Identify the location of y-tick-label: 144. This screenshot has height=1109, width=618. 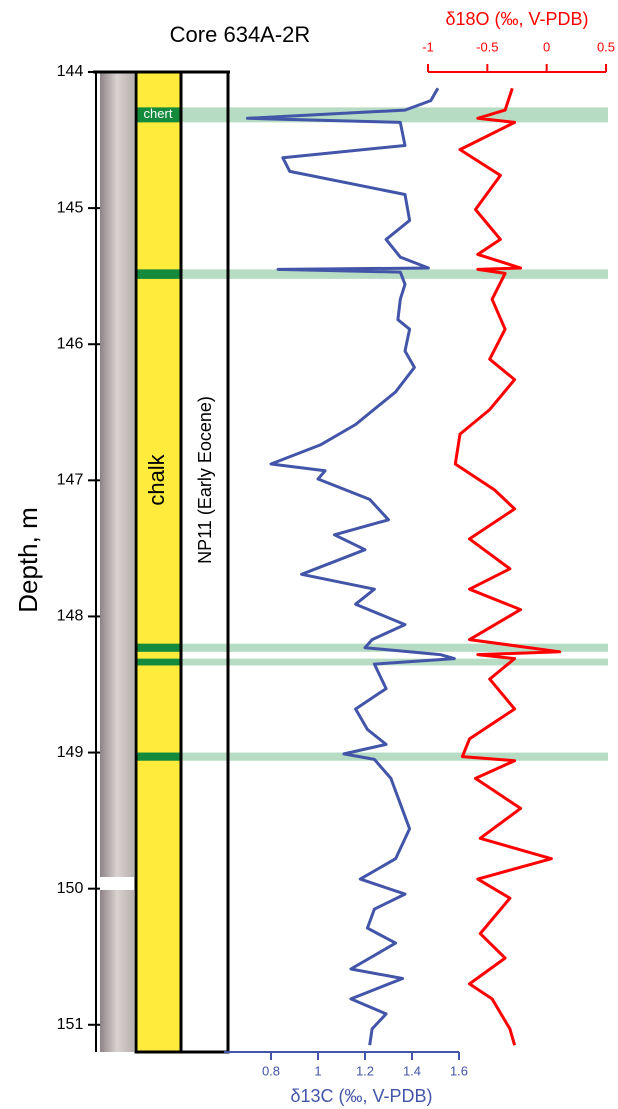
(70, 71).